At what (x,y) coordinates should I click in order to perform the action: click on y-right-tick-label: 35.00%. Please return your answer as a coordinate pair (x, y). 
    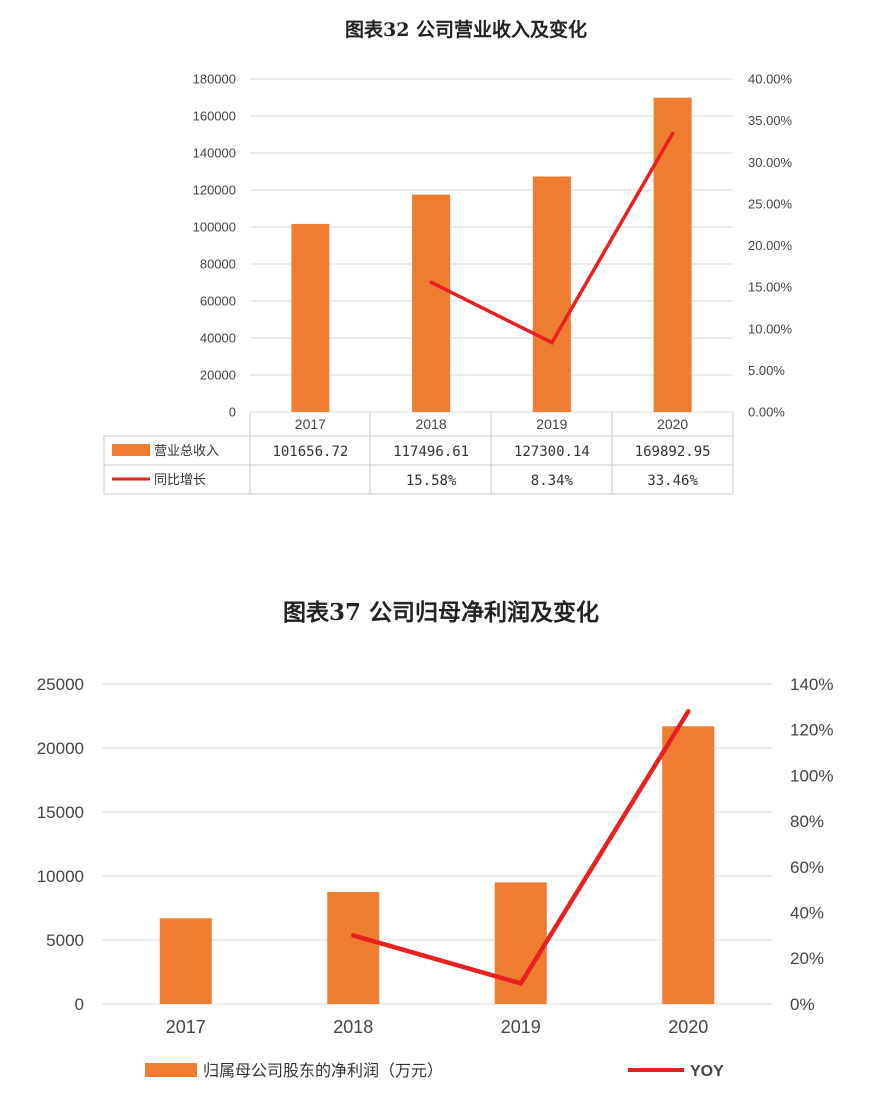
    Looking at the image, I should click on (770, 120).